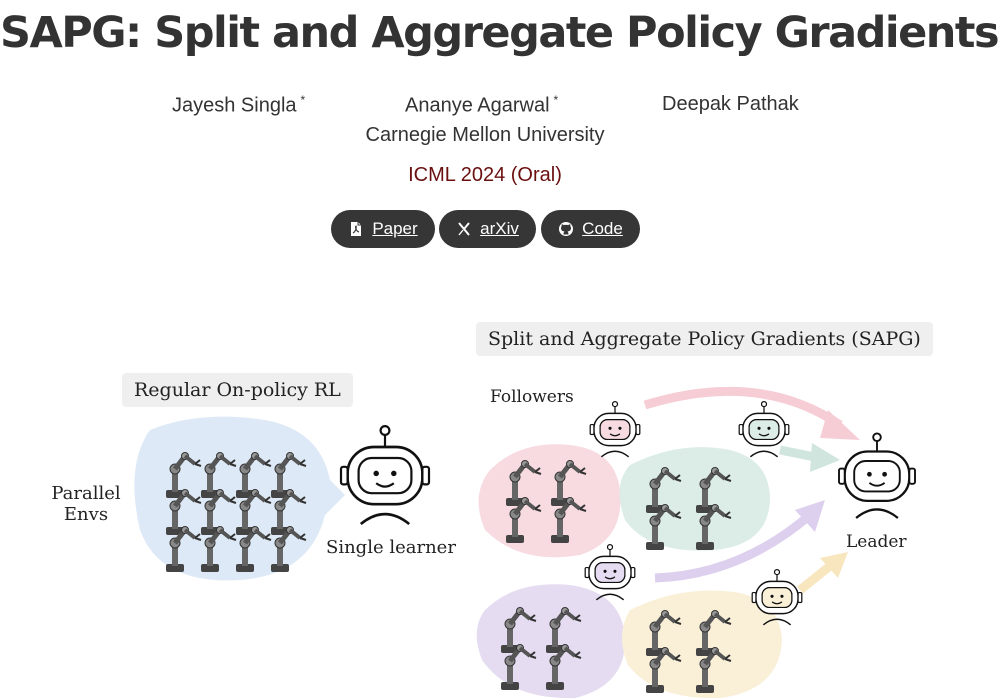 Image resolution: width=998 pixels, height=700 pixels. Describe the element at coordinates (551, 641) in the screenshot. I see `follower-region-purple` at that location.